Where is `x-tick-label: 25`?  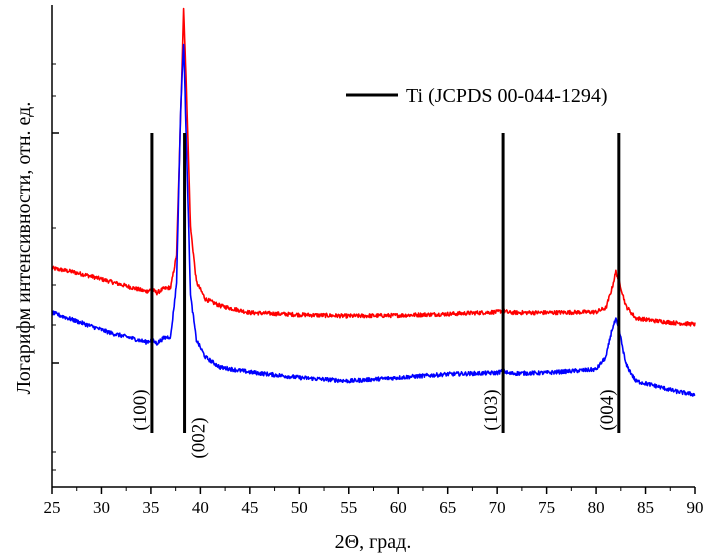
x-tick-label: 25 is located at coordinates (52, 507).